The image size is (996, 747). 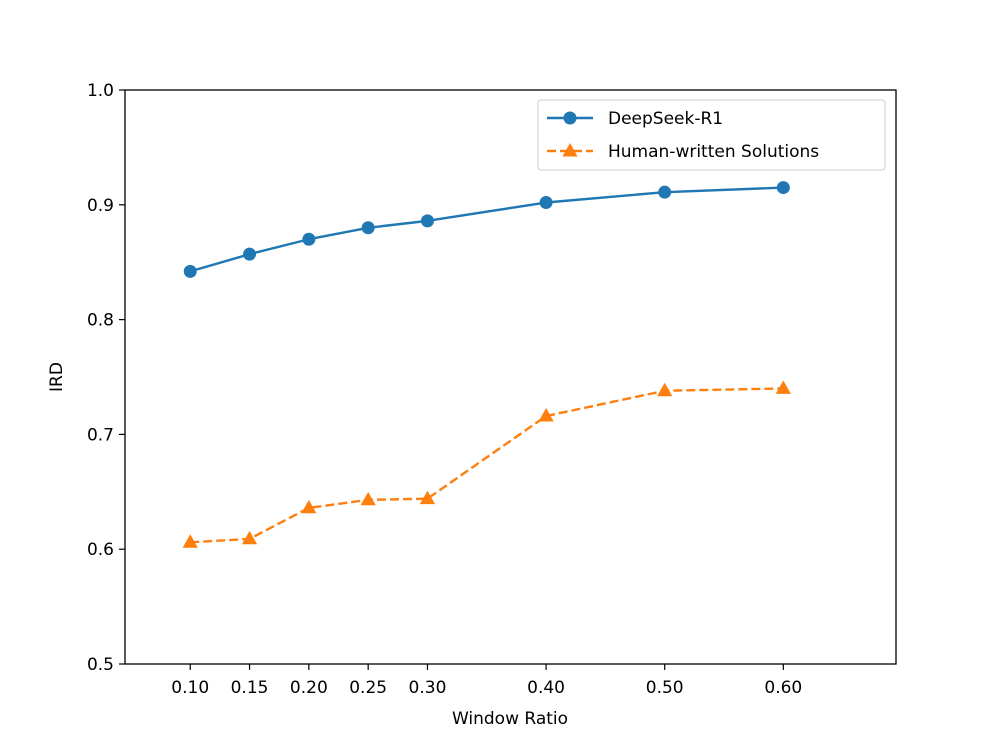 I want to click on x-tick-label: 0.50, so click(x=665, y=688).